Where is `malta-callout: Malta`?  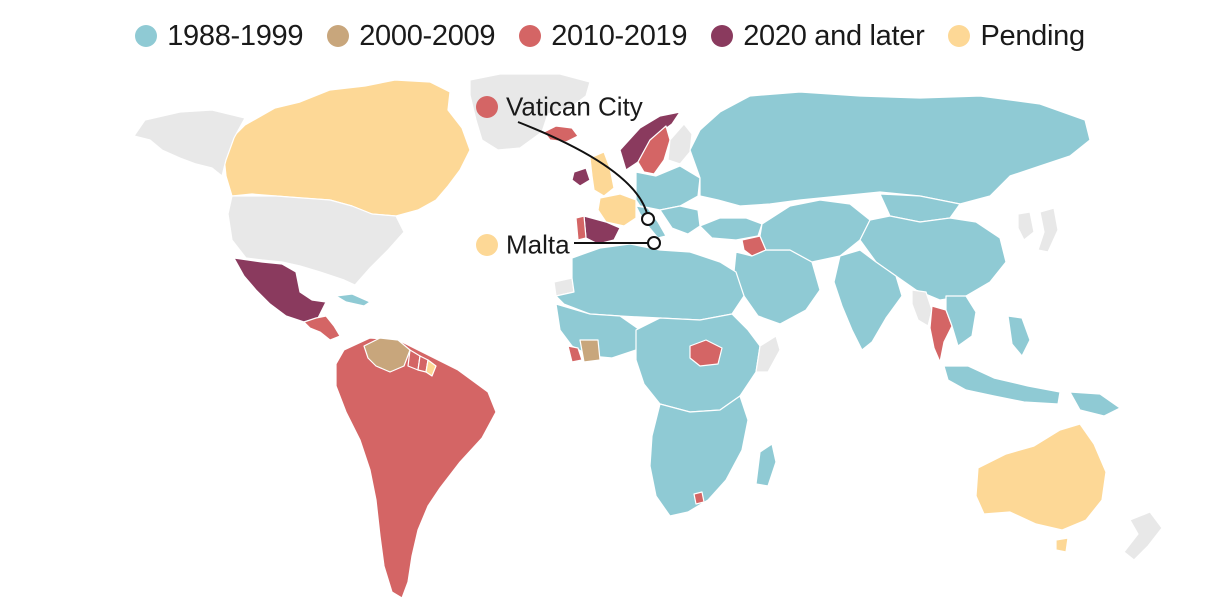
malta-callout: Malta is located at coordinates (523, 244).